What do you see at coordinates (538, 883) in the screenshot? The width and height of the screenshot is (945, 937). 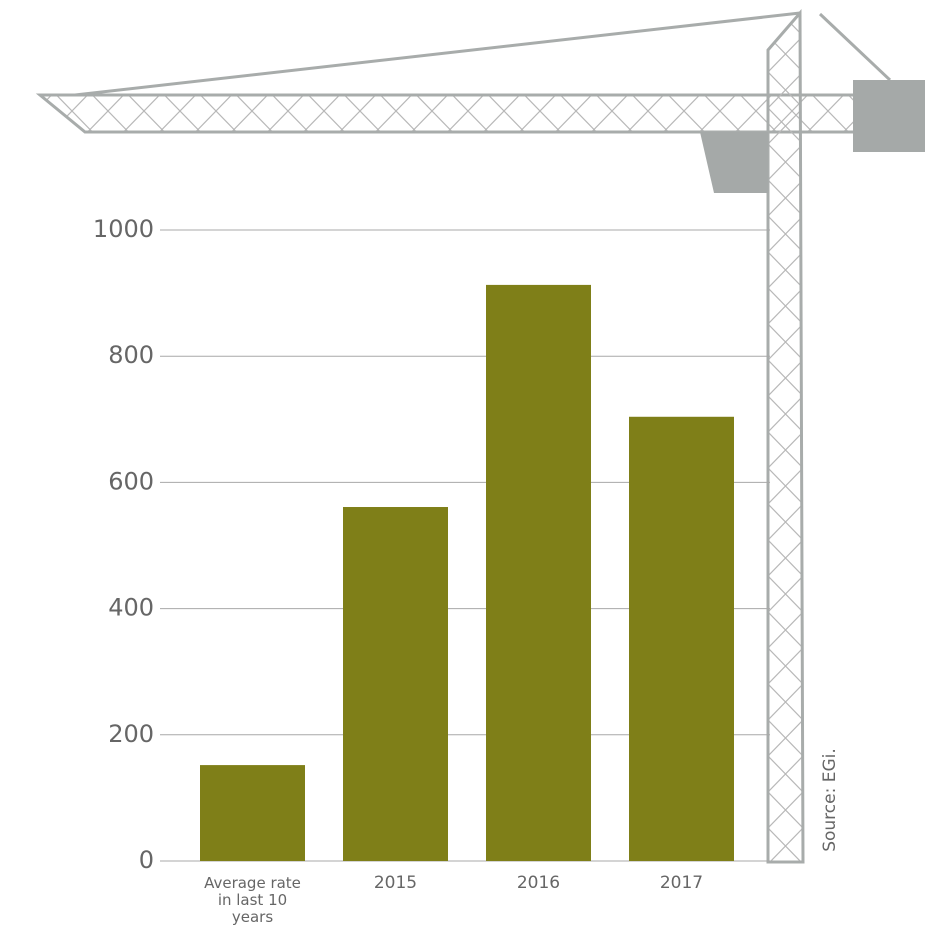 I see `x-tick-label: 2016` at bounding box center [538, 883].